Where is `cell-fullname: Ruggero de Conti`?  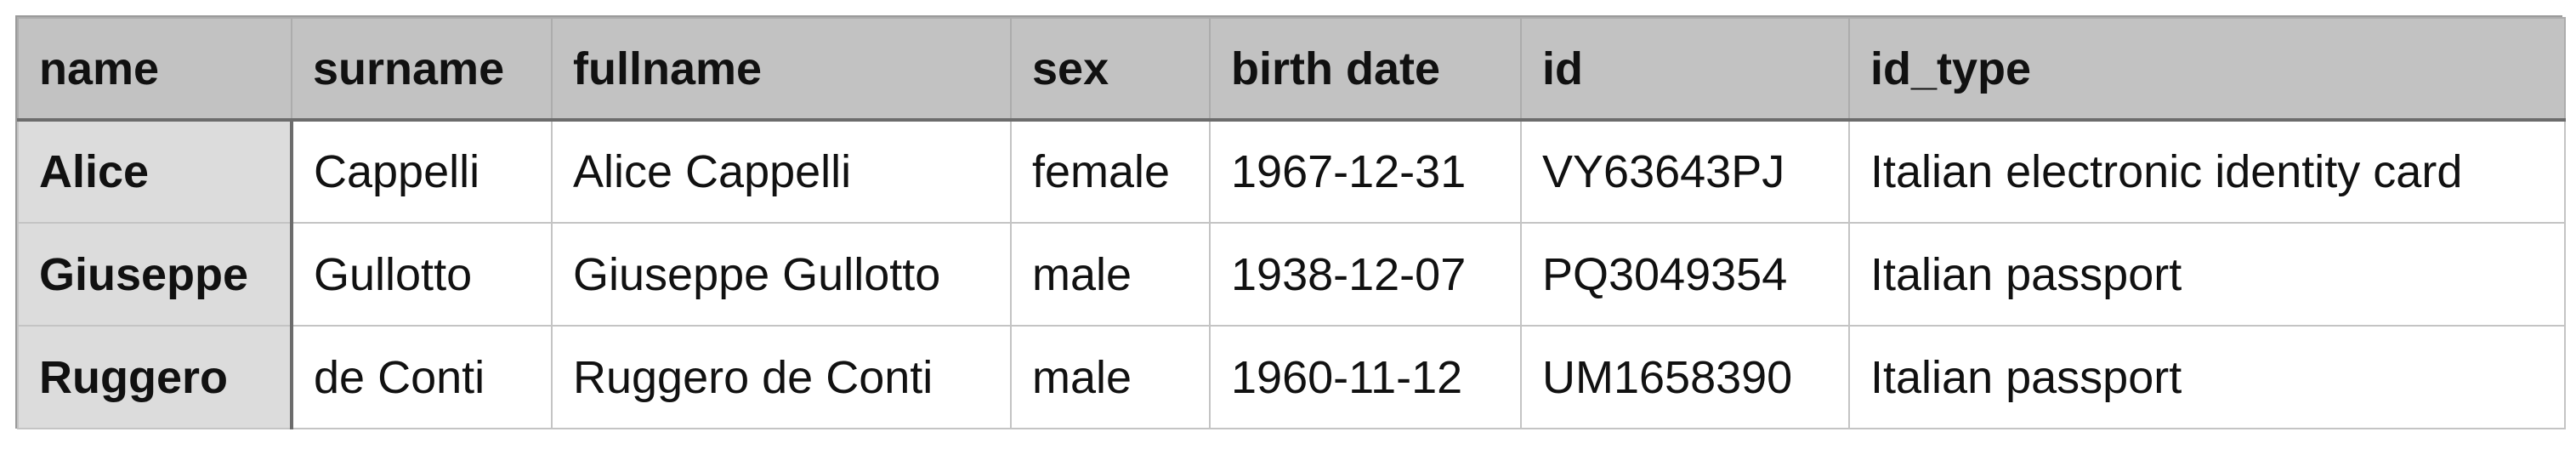 cell-fullname: Ruggero de Conti is located at coordinates (781, 377).